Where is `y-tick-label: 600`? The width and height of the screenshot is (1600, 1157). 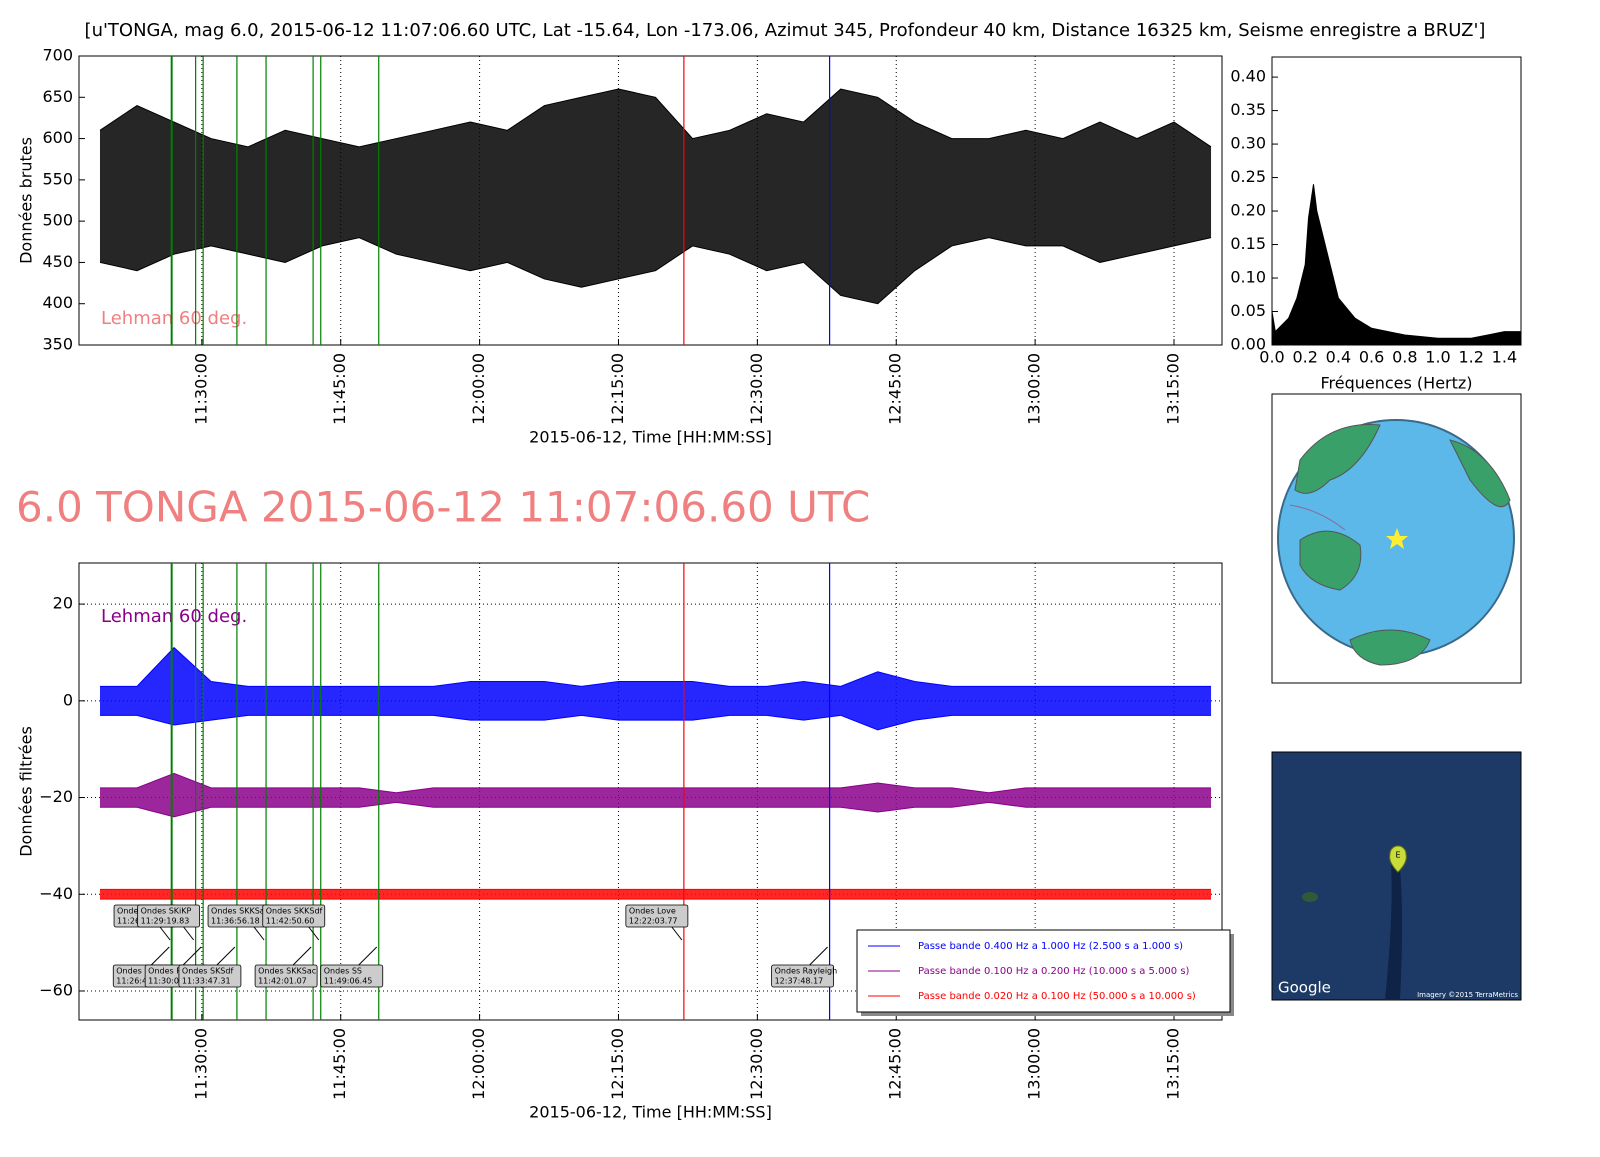 y-tick-label: 600 is located at coordinates (57, 137).